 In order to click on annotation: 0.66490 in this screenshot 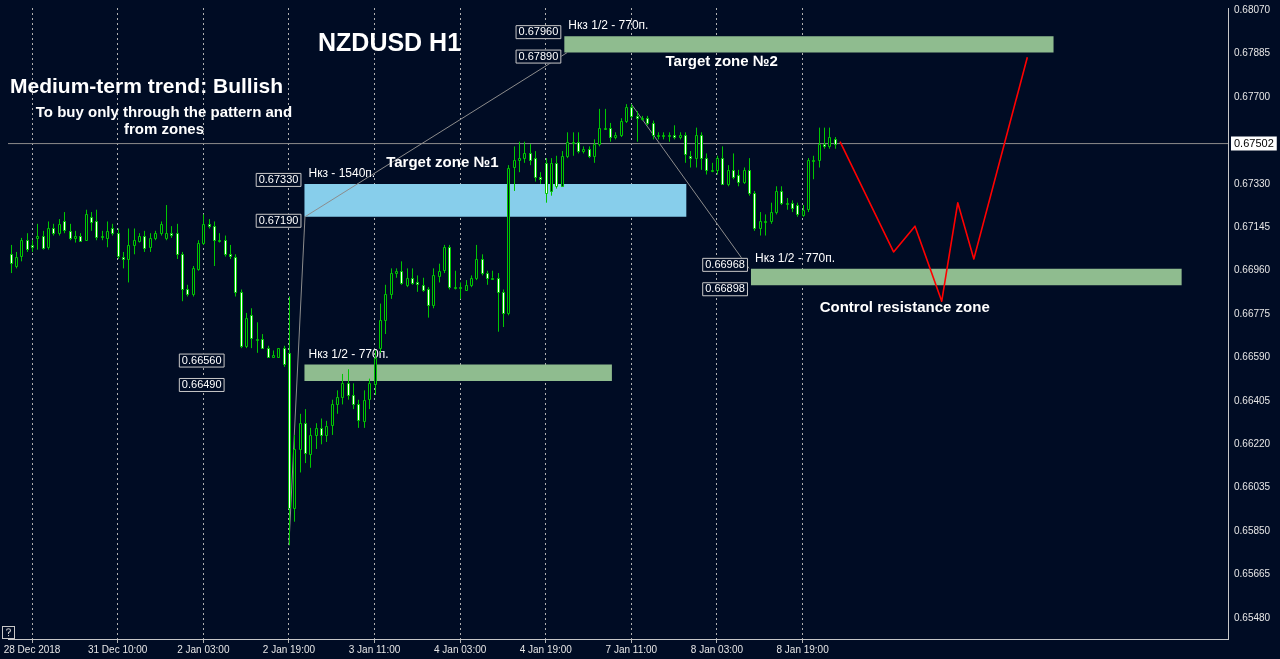, I will do `click(201, 384)`.